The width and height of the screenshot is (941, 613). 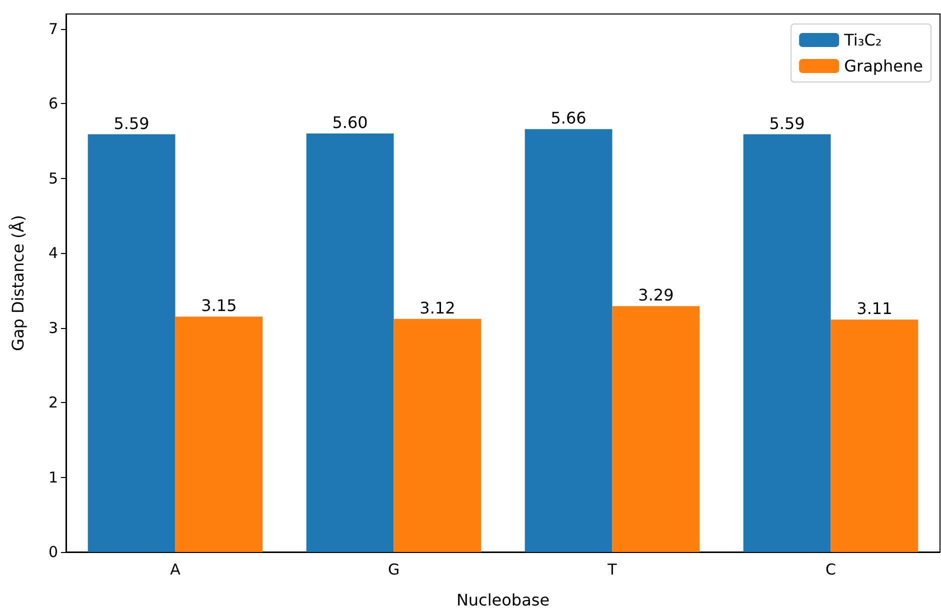 I want to click on y-axis-title: Gap Distance (Å), so click(x=18, y=283).